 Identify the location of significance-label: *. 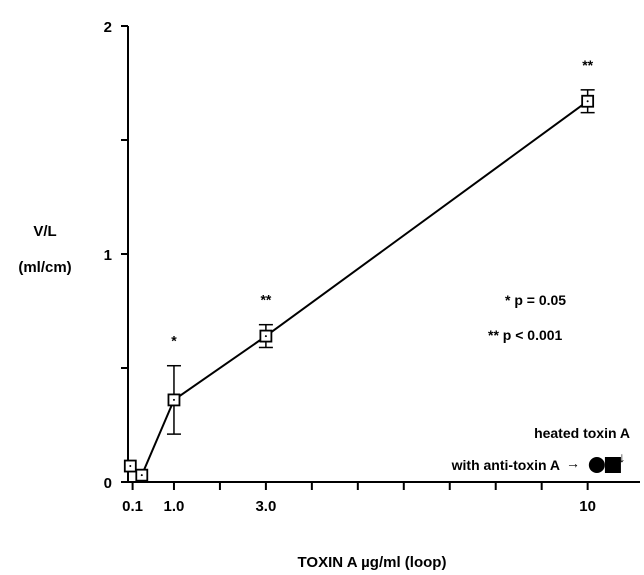
(174, 341).